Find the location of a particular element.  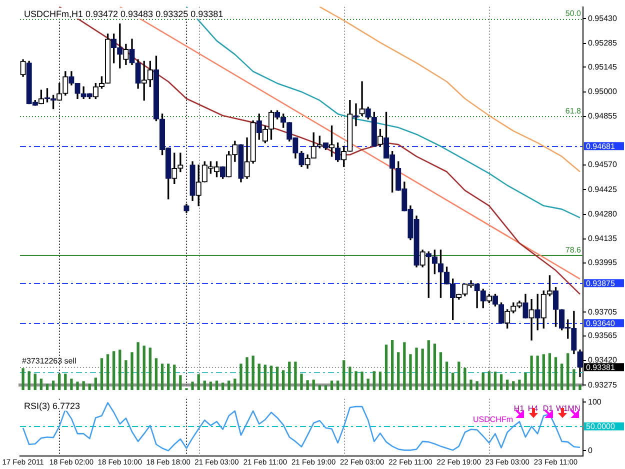

y-tick-label: 0.93420 is located at coordinates (603, 360).